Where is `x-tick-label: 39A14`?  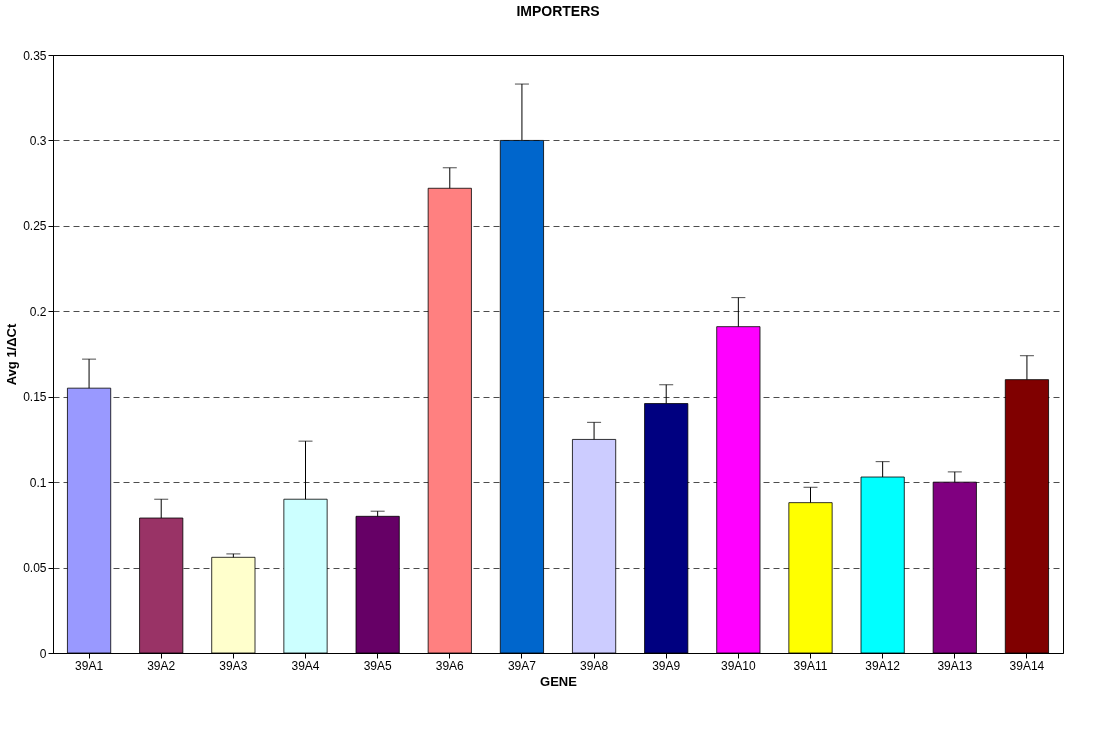 x-tick-label: 39A14 is located at coordinates (1027, 665).